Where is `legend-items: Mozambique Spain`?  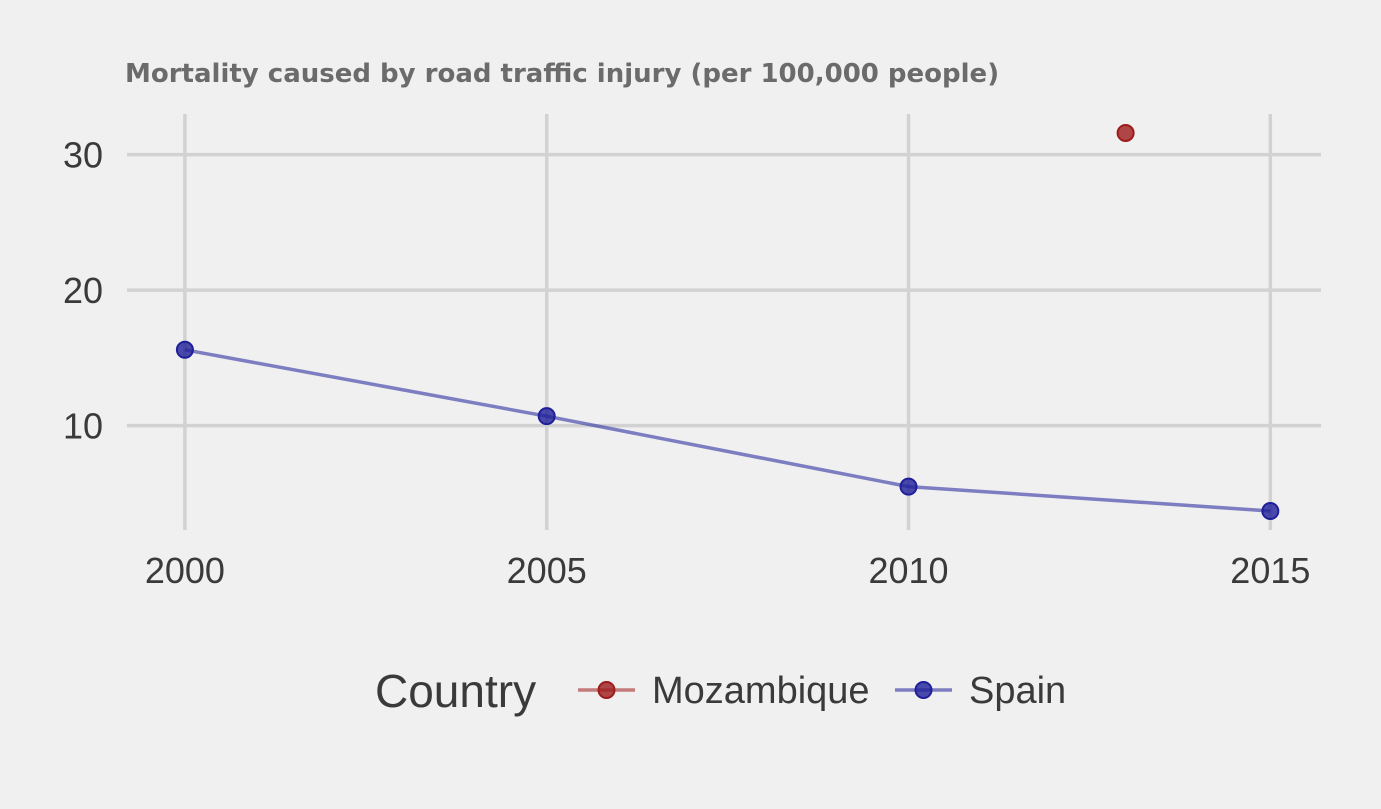
legend-items: Mozambique Spain is located at coordinates (822, 691).